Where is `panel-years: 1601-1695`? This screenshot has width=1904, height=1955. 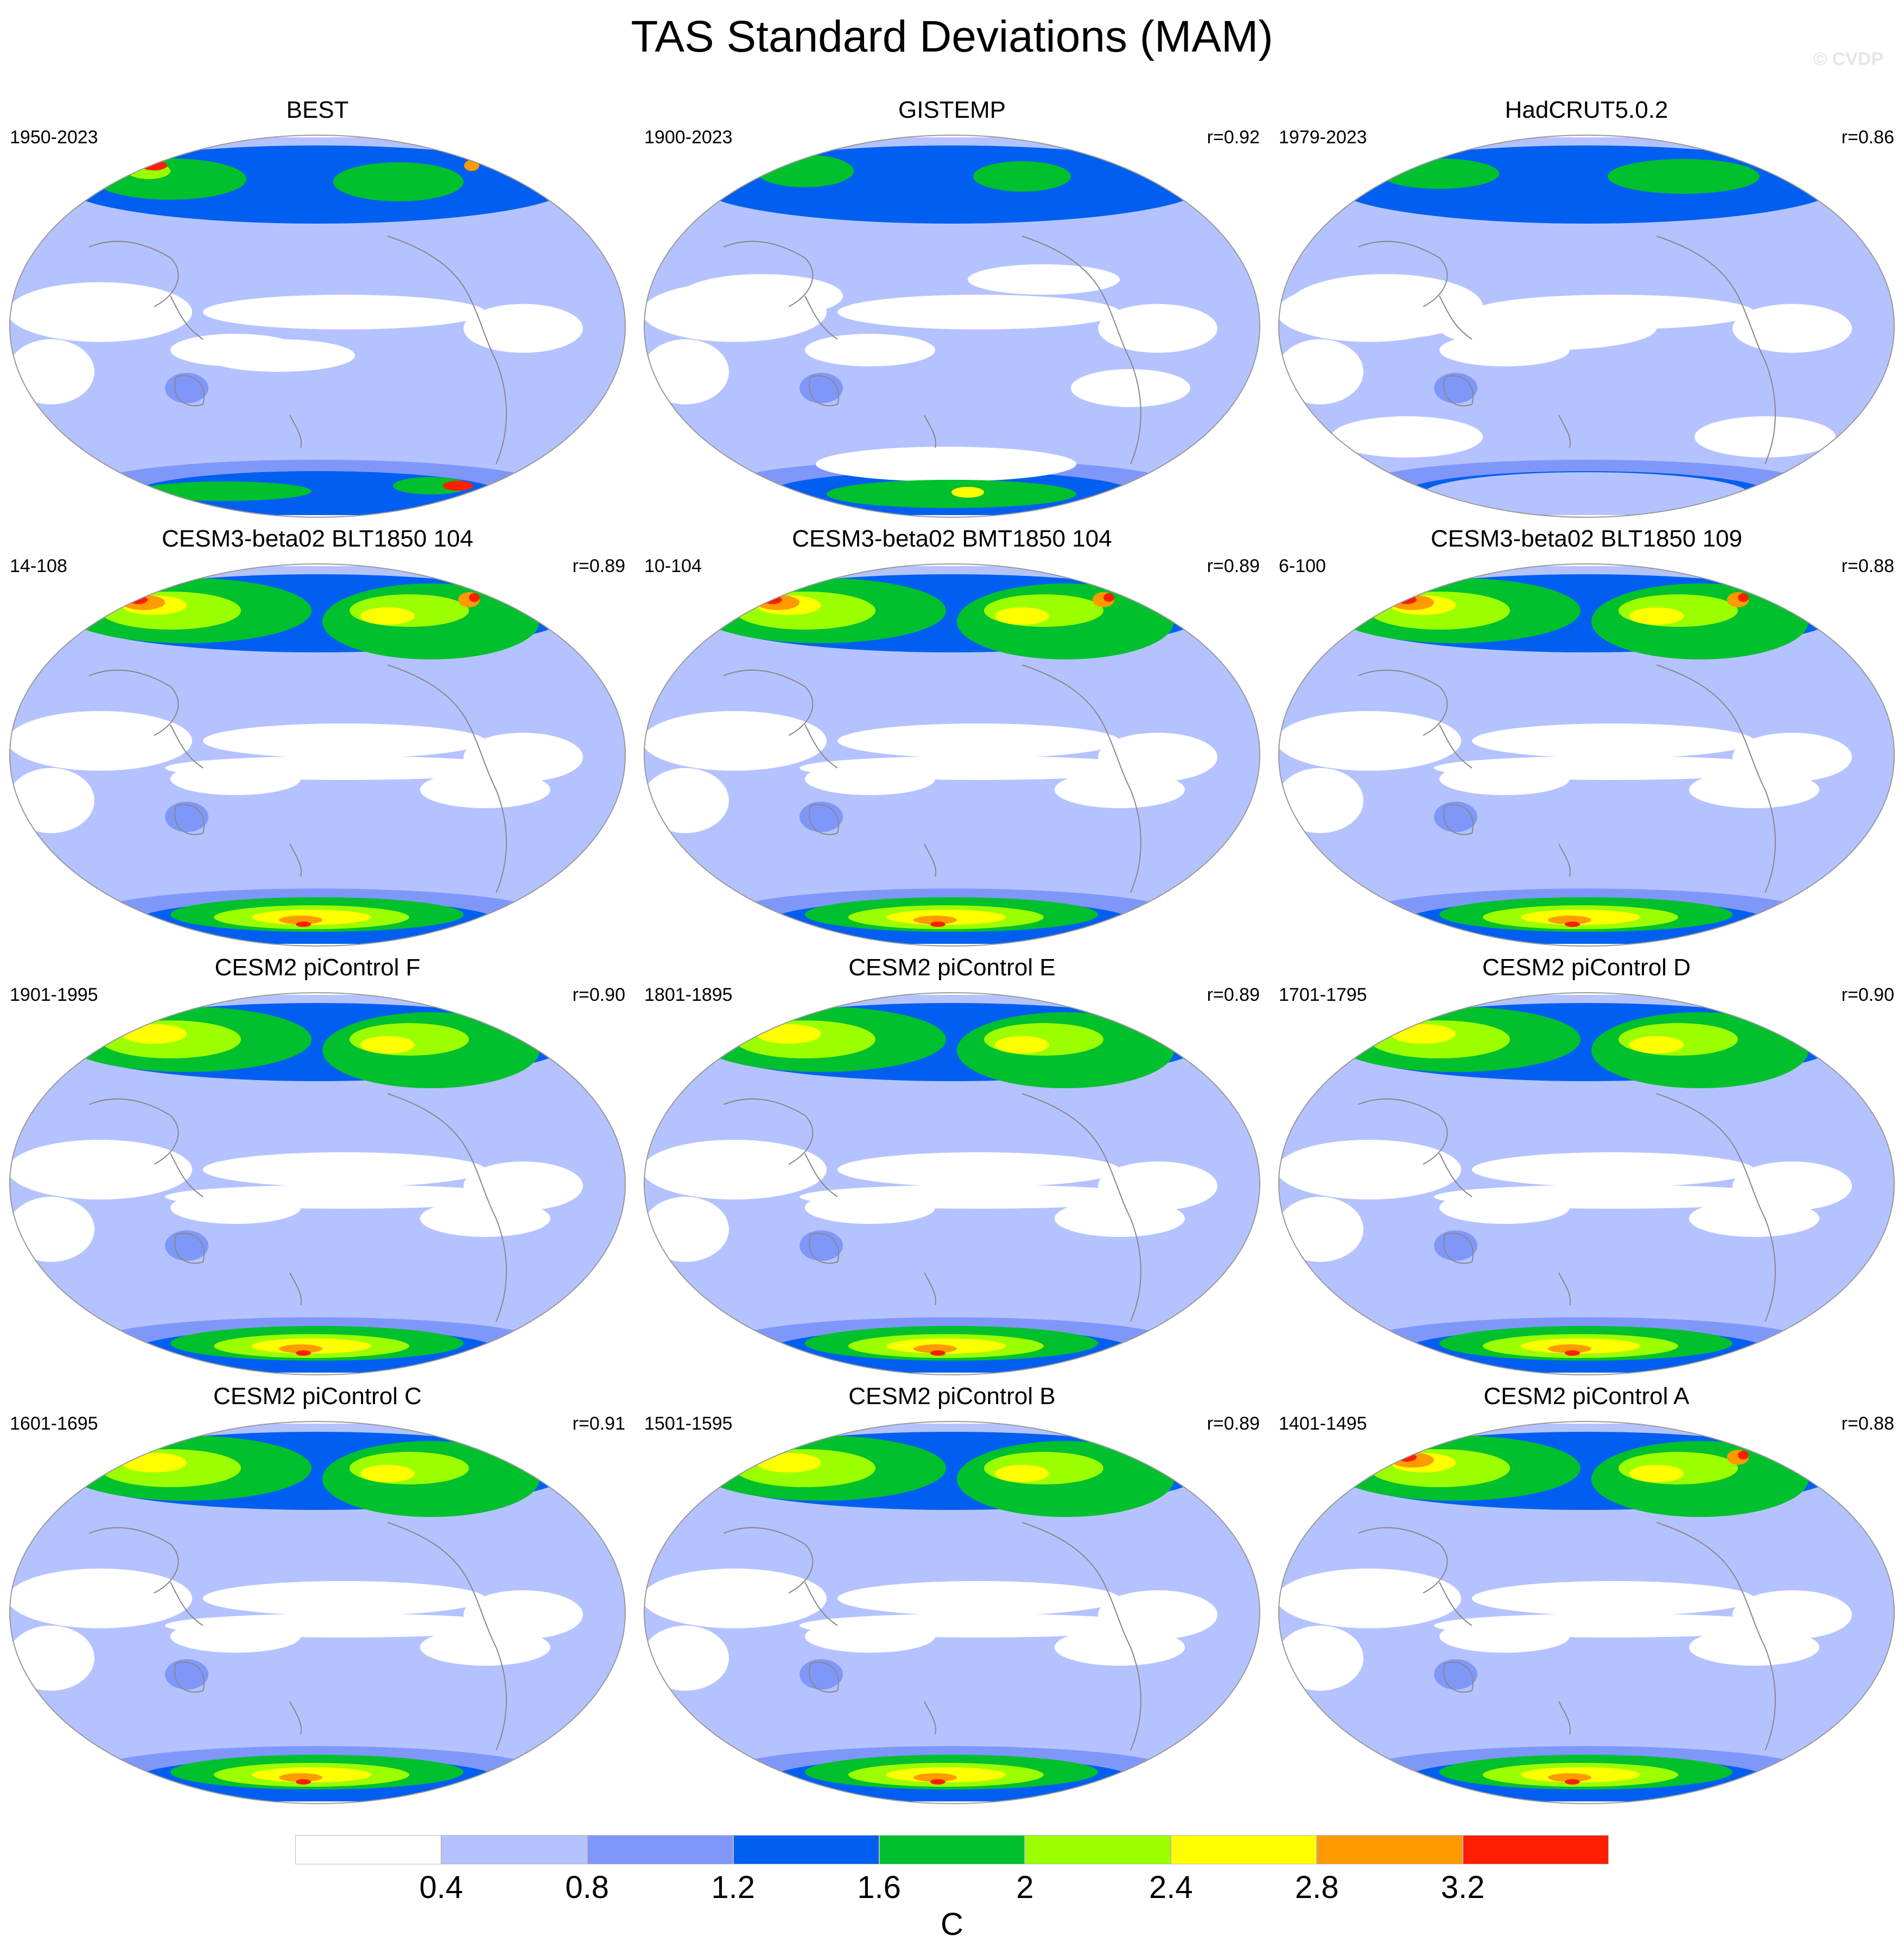
panel-years: 1601-1695 is located at coordinates (54, 1423).